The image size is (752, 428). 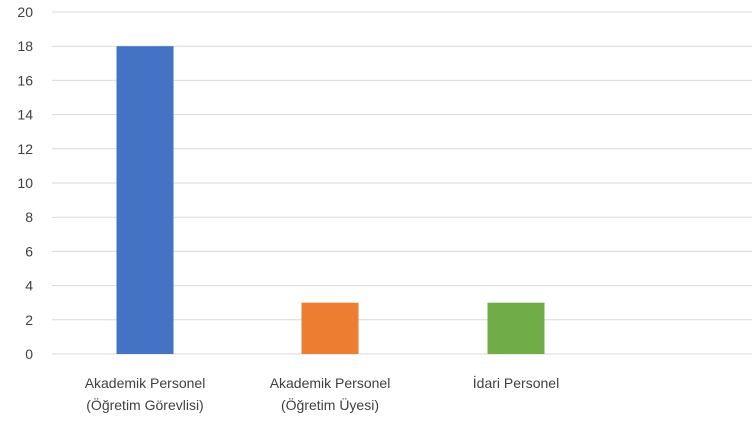 What do you see at coordinates (25, 46) in the screenshot?
I see `y-tick-label: 18` at bounding box center [25, 46].